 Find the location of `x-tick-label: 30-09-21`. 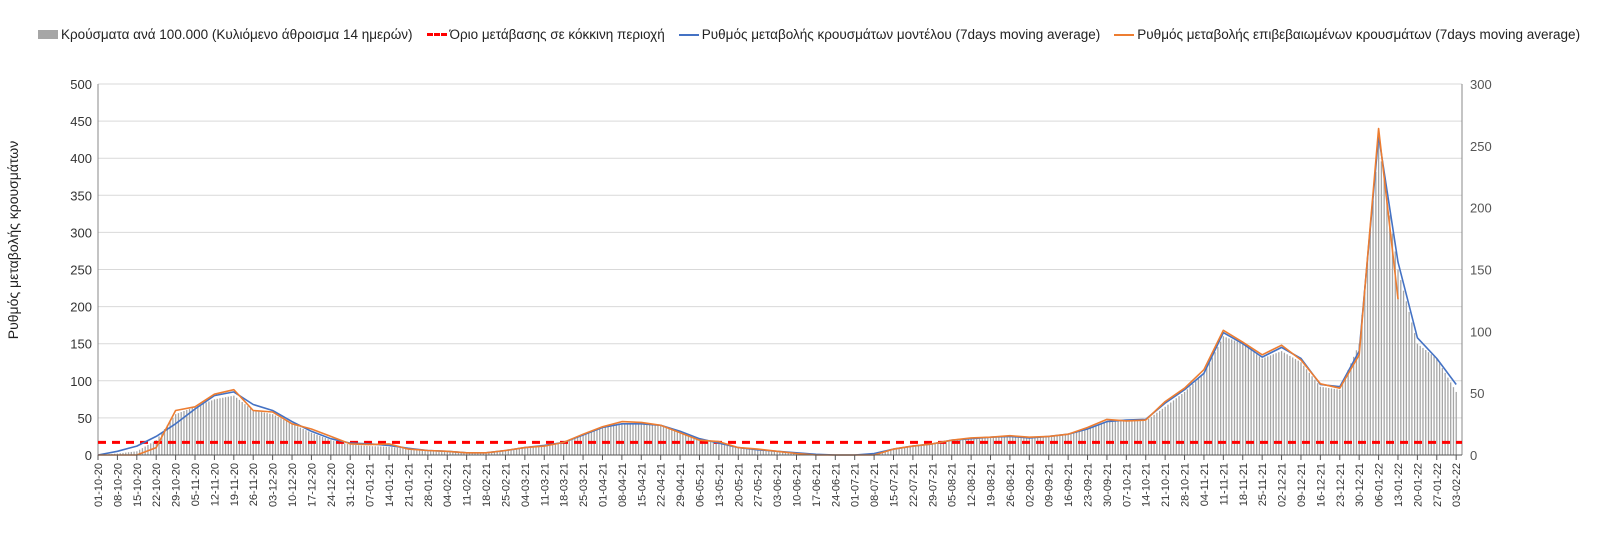

x-tick-label: 30-09-21 is located at coordinates (1108, 485).